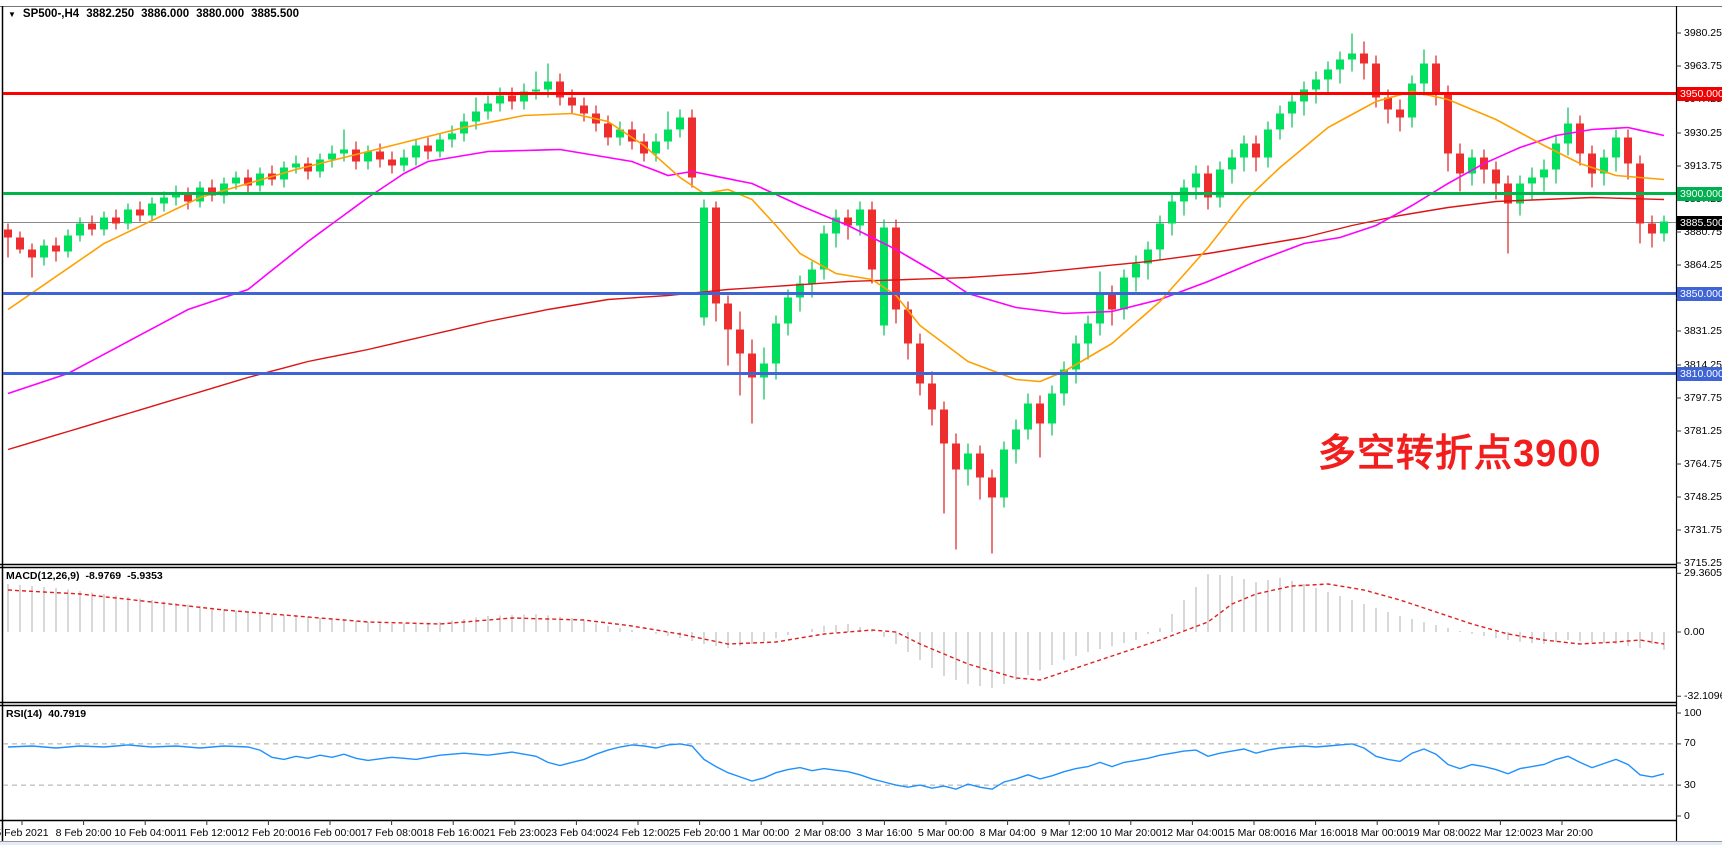  I want to click on time-axis-label: 17 Feb 08:00, so click(391, 833).